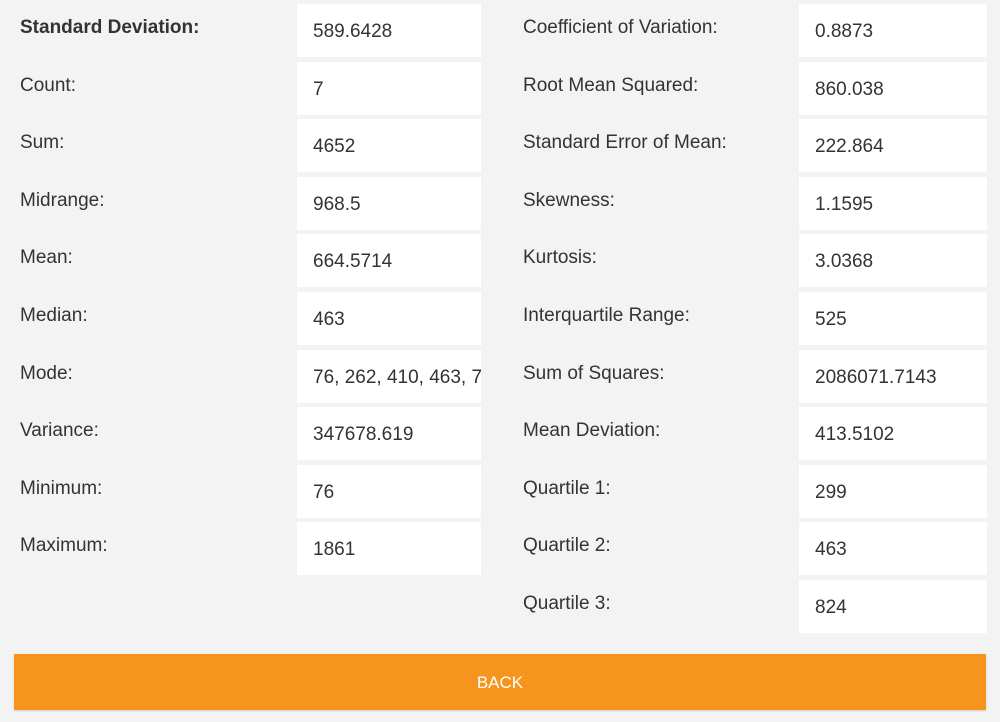 This screenshot has height=722, width=1000. Describe the element at coordinates (751, 87) in the screenshot. I see `stat-row-root-mean-squared: Root Mean Squared: 860.038` at that location.